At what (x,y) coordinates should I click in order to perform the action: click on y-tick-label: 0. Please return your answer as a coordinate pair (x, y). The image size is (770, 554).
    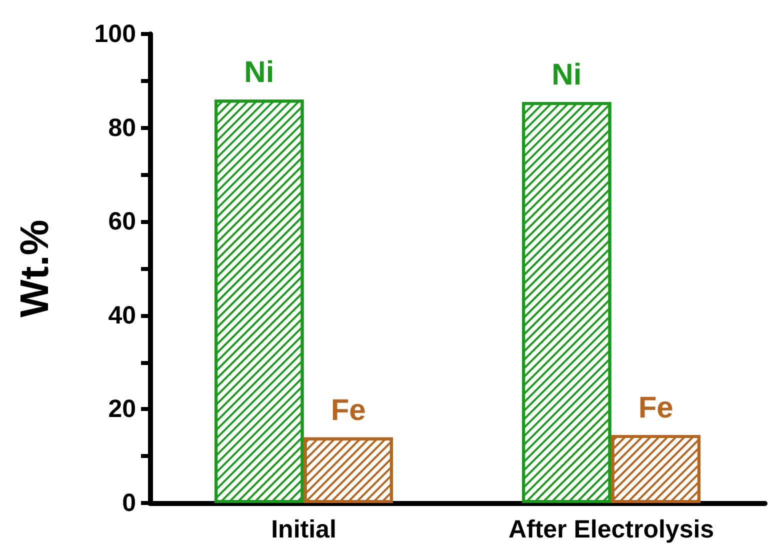
    Looking at the image, I should click on (129, 503).